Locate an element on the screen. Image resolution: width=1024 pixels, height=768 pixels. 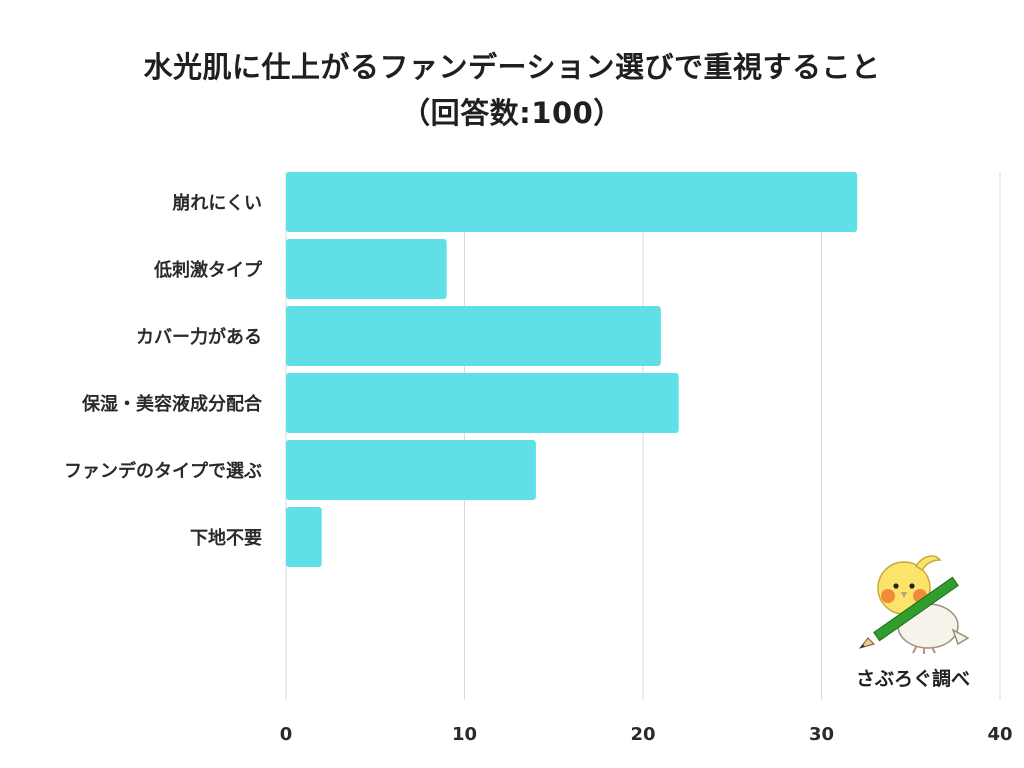
category-label: 下地不要 is located at coordinates (226, 538).